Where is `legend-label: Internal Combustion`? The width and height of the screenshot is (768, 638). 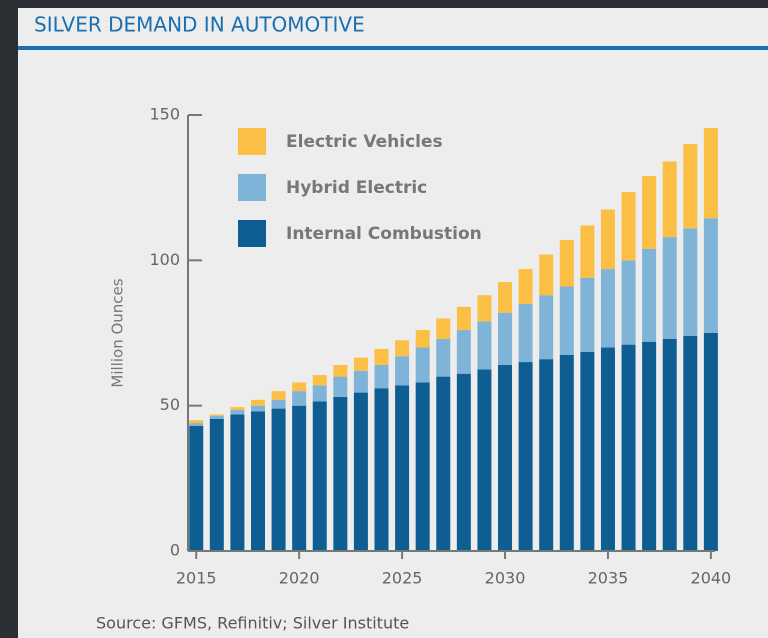 legend-label: Internal Combustion is located at coordinates (384, 234).